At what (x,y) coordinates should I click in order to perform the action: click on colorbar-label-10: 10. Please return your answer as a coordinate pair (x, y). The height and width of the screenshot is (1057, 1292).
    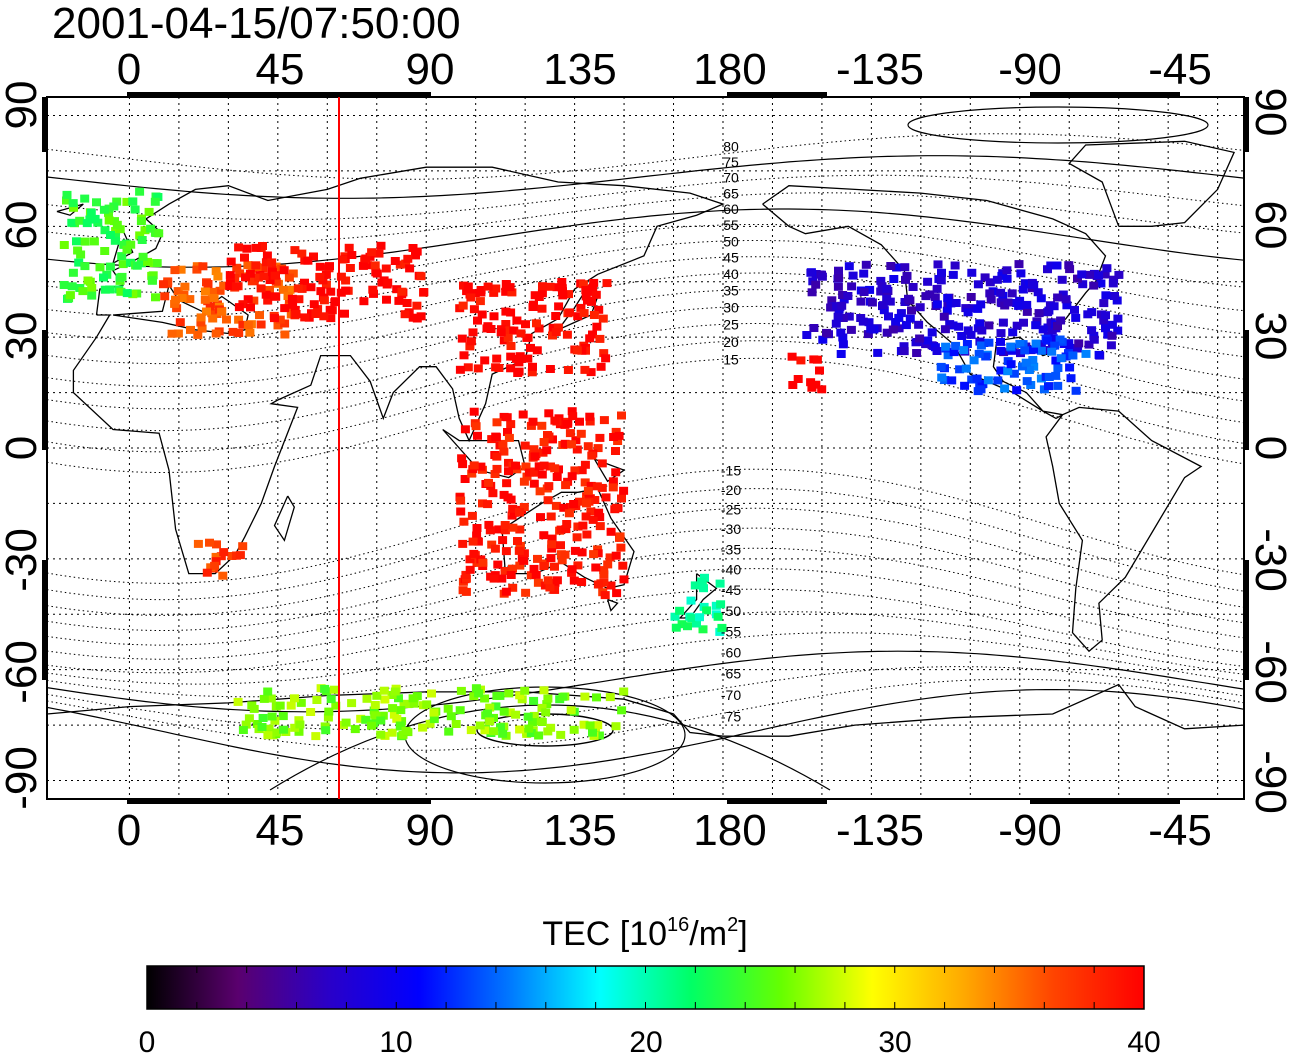
    Looking at the image, I should click on (395, 1041).